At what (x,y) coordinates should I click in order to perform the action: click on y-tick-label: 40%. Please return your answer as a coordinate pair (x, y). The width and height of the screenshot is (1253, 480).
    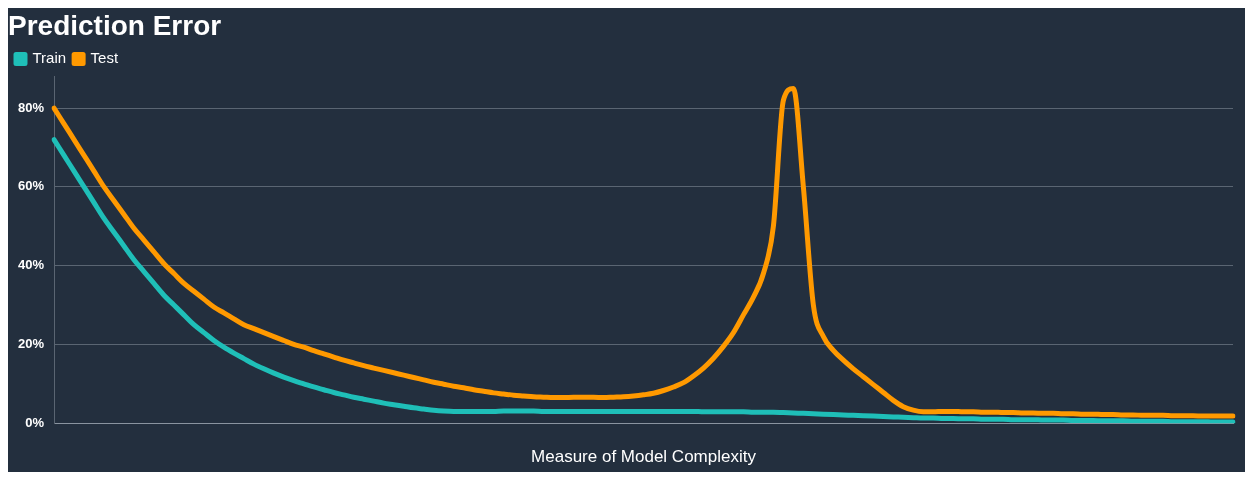
    Looking at the image, I should click on (31, 265).